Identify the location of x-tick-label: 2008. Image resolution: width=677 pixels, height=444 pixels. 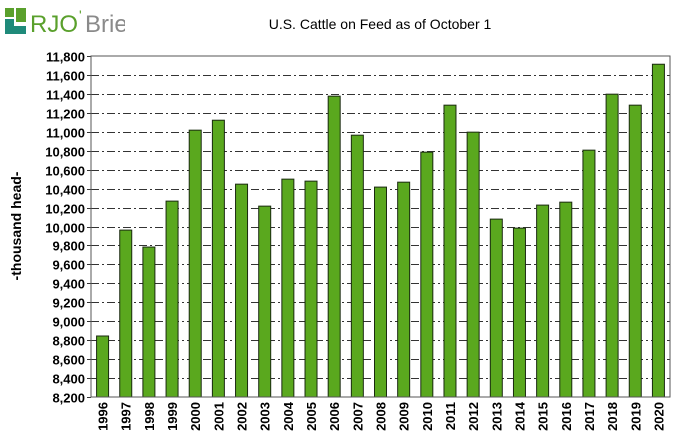
(381, 416).